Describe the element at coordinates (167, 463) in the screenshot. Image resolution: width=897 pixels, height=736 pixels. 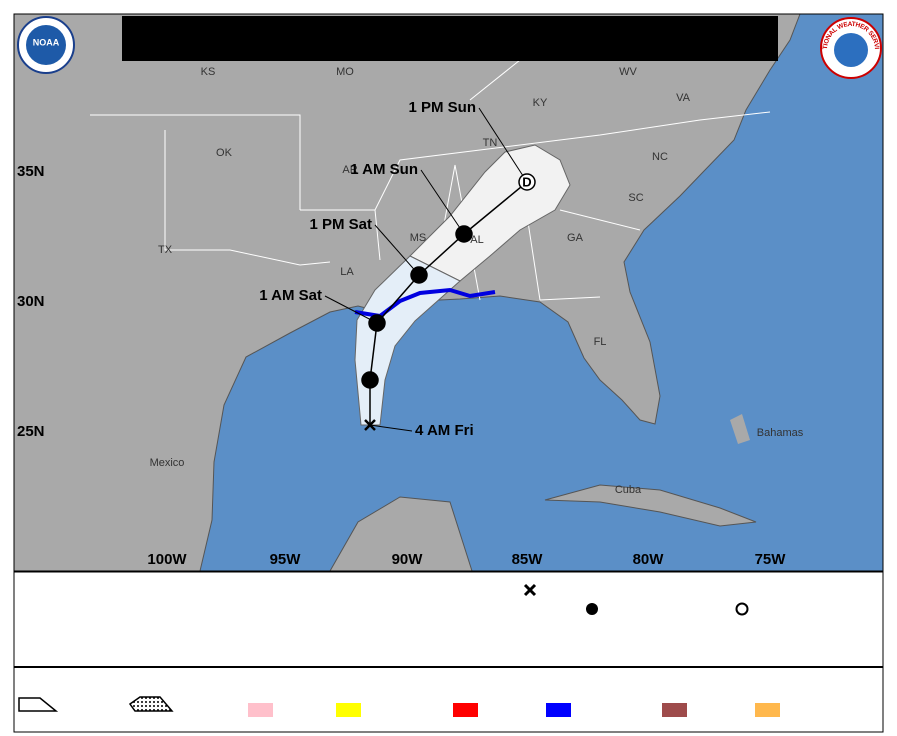
I see `region-label: Mexico` at that location.